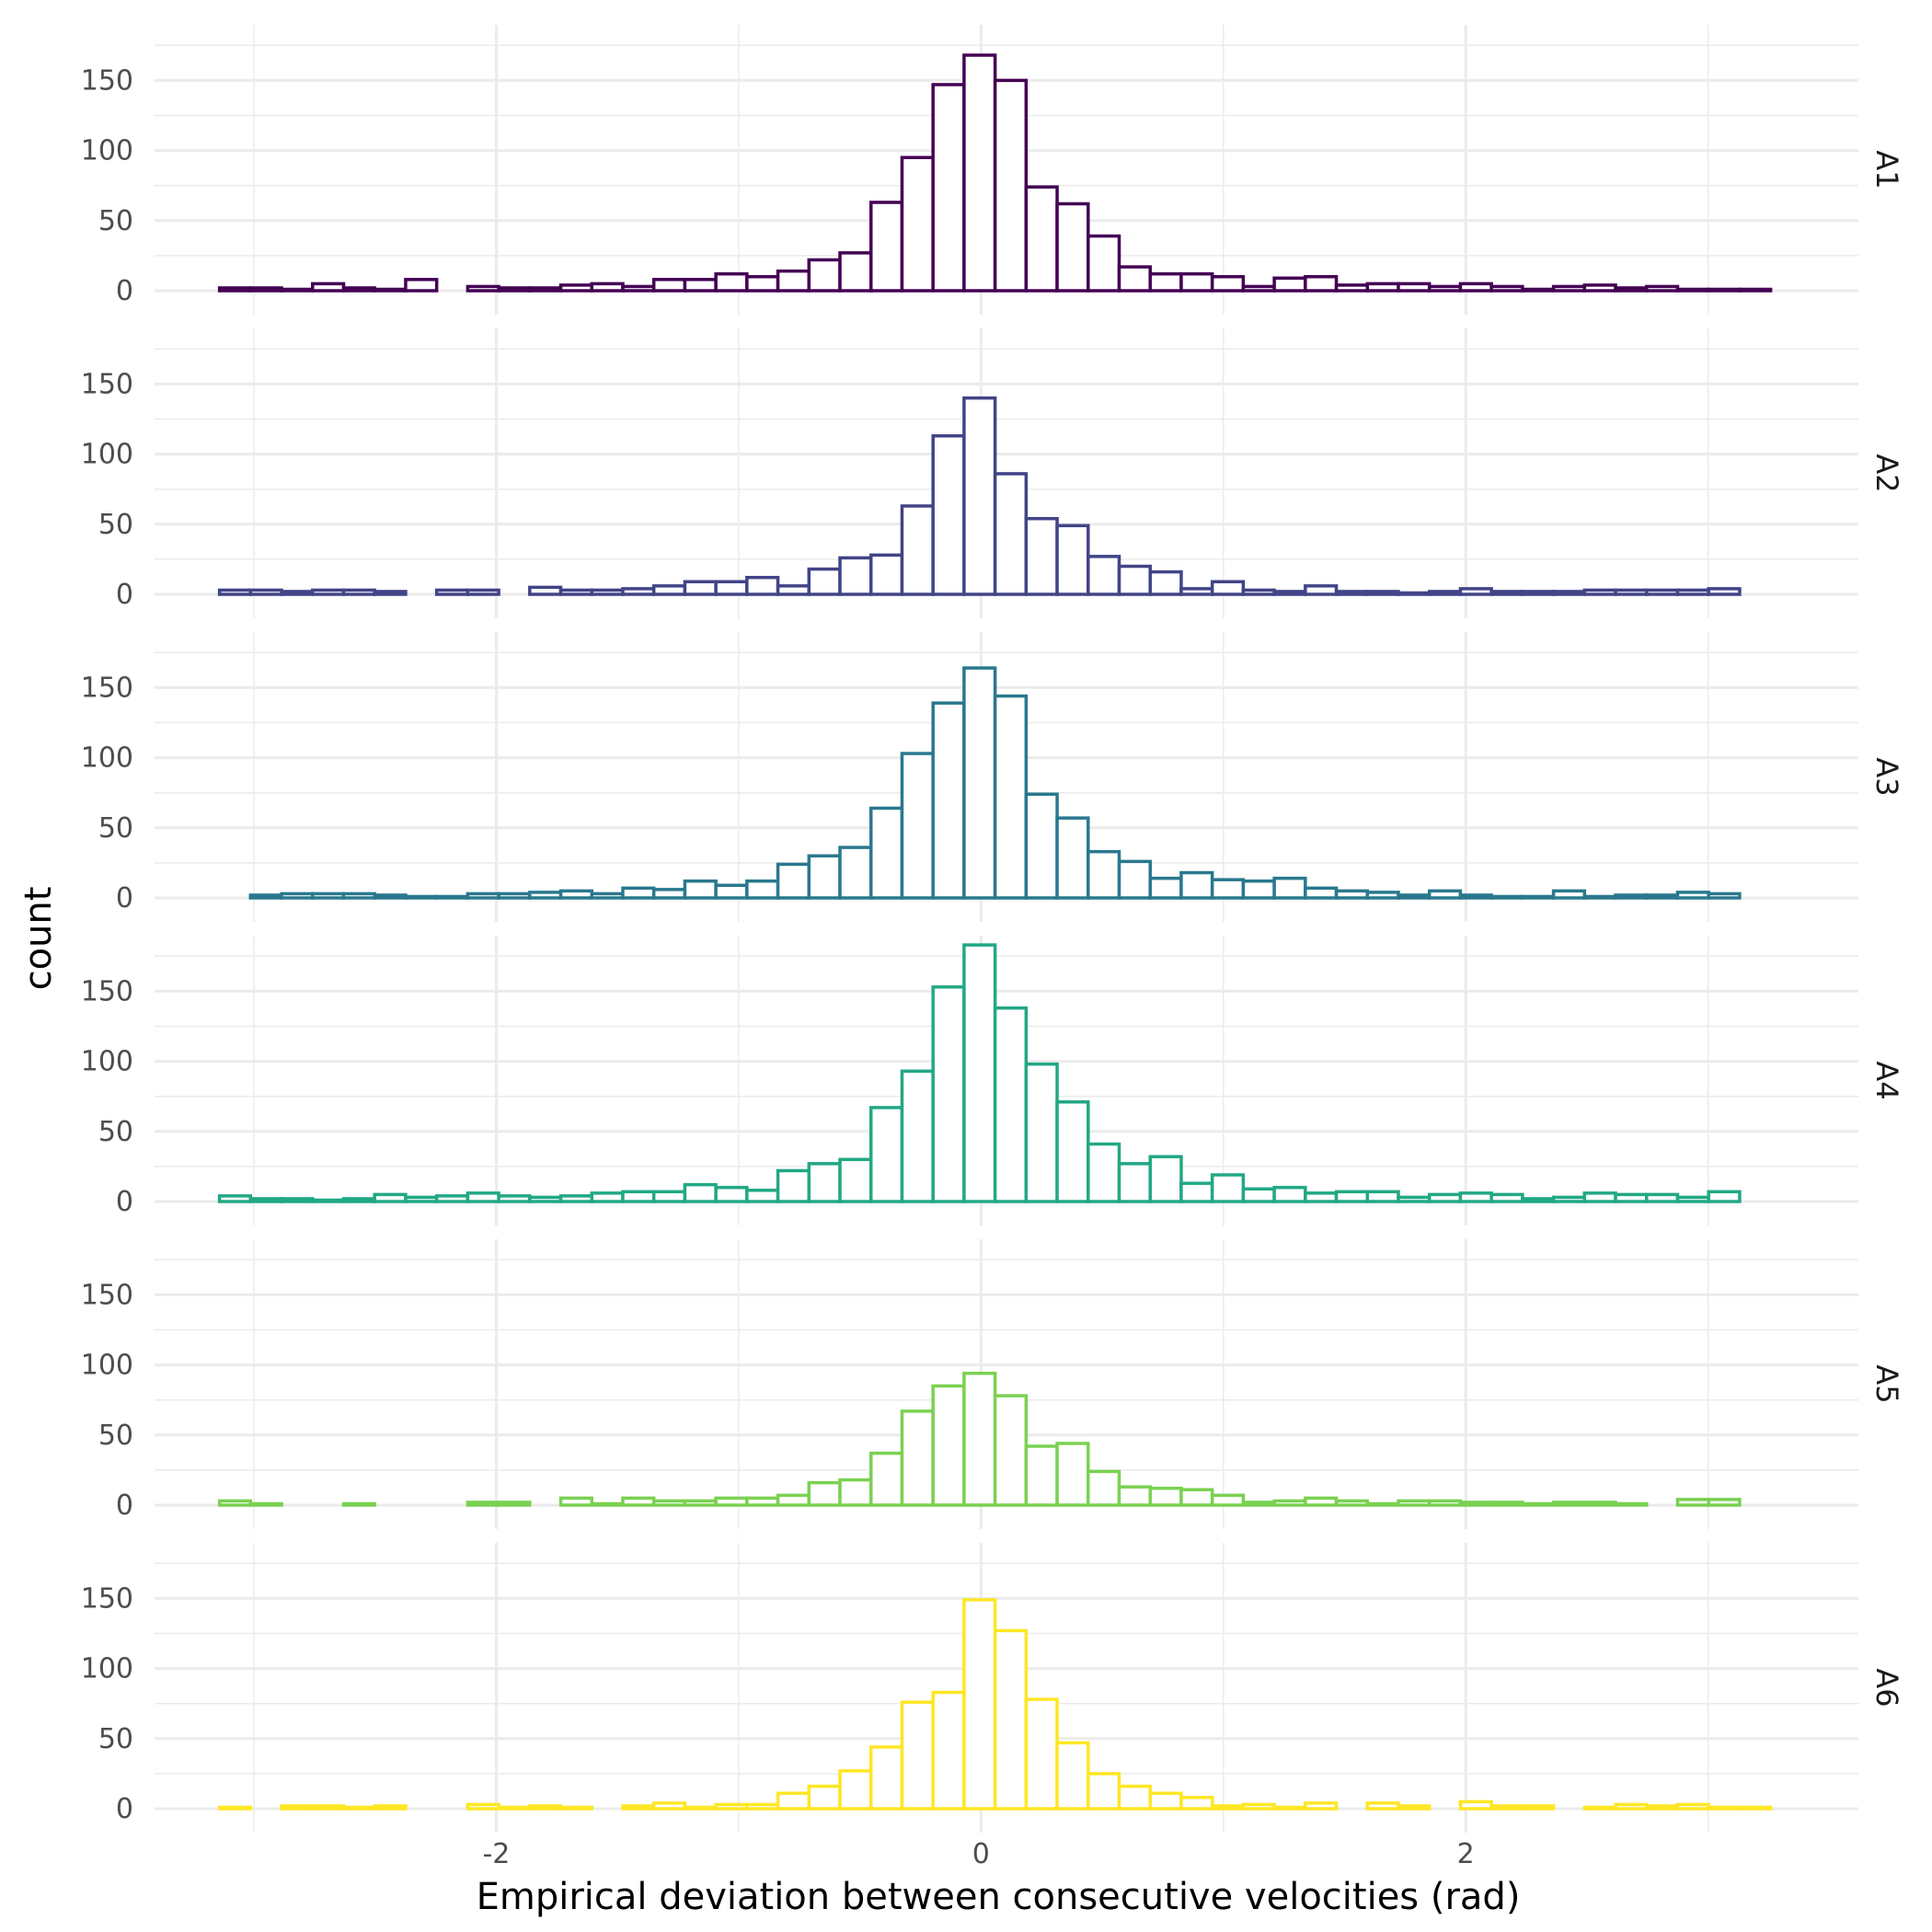 This screenshot has height=1932, width=1932. Describe the element at coordinates (993, 1384) in the screenshot. I see `facet-panel-A5: 0 50 100 150 A5` at that location.